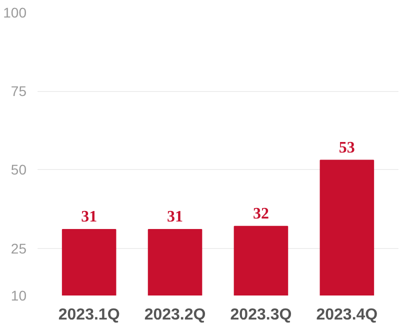 This screenshot has width=408, height=326. What do you see at coordinates (15, 12) in the screenshot?
I see `y-tick-label: 100` at bounding box center [15, 12].